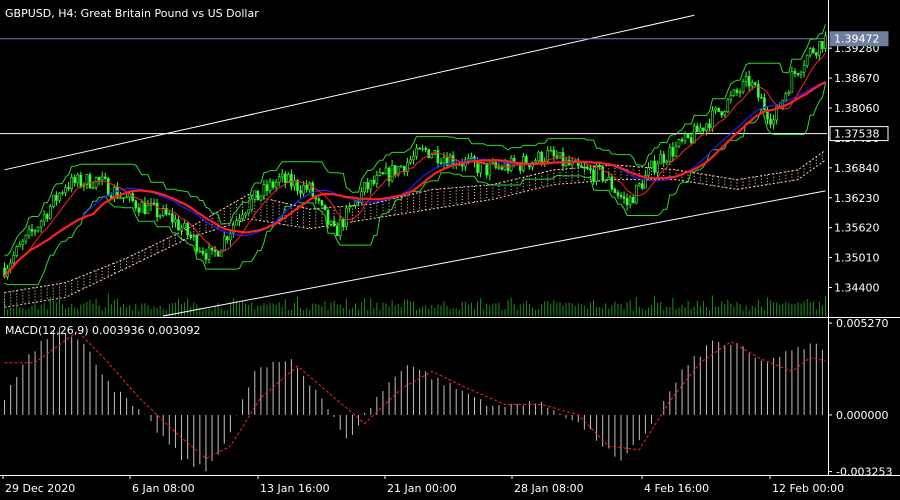 The image size is (900, 500). I want to click on macd-tick-label: 0.005270, so click(862, 323).